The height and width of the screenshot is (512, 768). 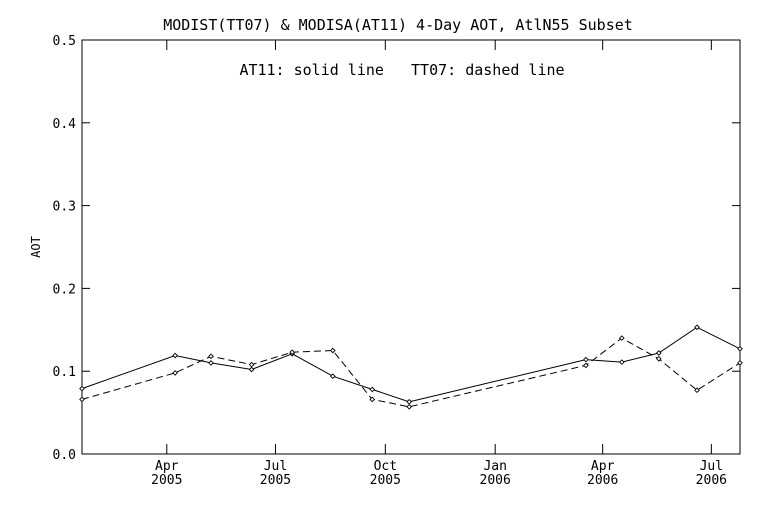 What do you see at coordinates (411, 372) in the screenshot?
I see `series-line-tt07` at bounding box center [411, 372].